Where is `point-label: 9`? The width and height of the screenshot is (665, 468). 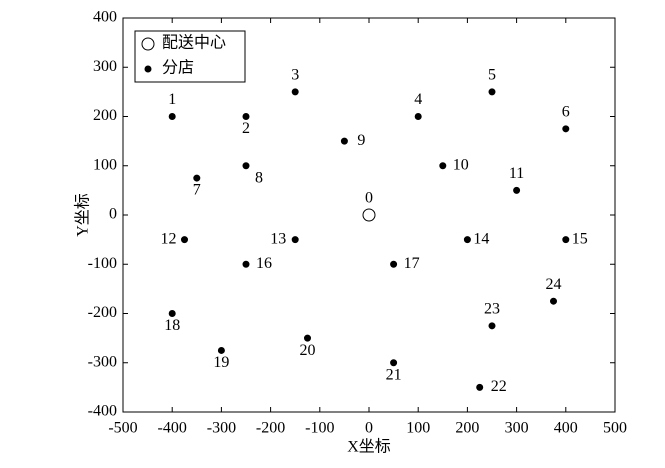
point-label: 9 is located at coordinates (361, 140).